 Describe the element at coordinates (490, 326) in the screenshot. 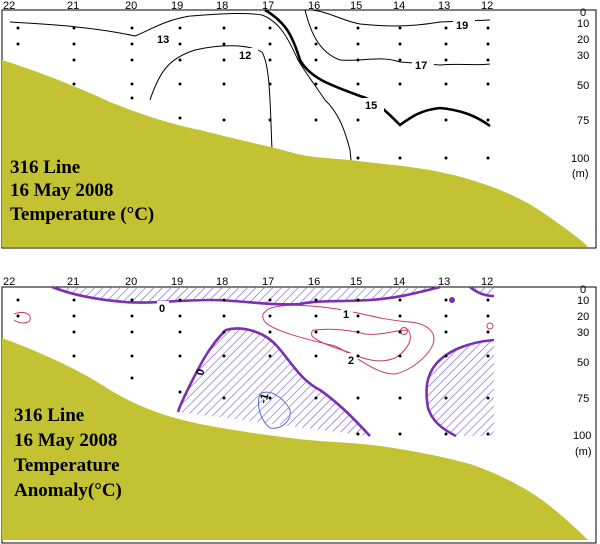

I see `contour-plus-ring` at that location.